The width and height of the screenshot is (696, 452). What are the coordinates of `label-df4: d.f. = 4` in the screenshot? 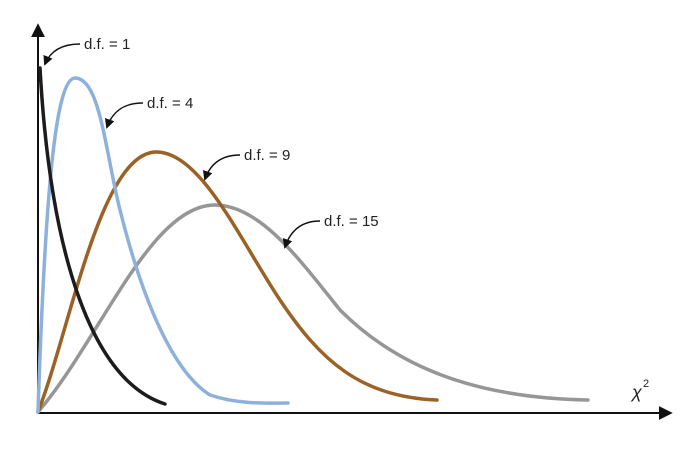 It's located at (170, 103).